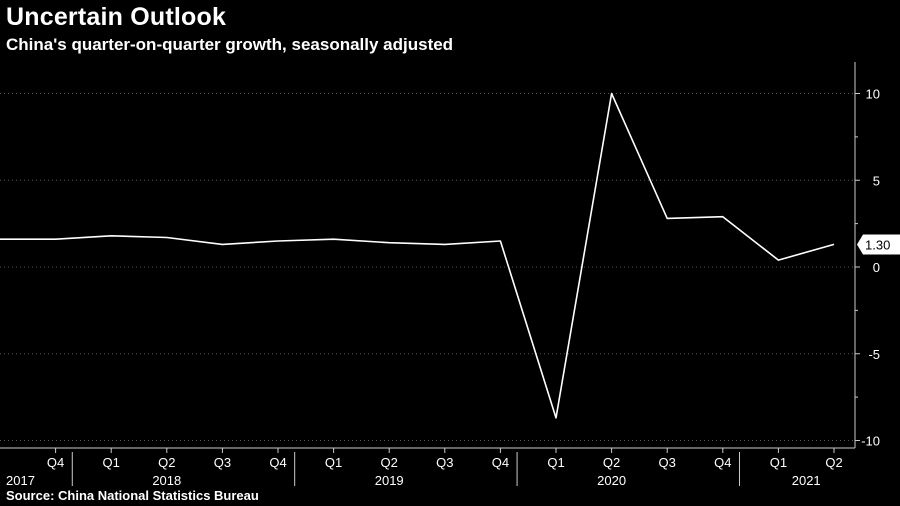  I want to click on y-axis-ticks: 10 5 0 -5 -10, so click(867, 268).